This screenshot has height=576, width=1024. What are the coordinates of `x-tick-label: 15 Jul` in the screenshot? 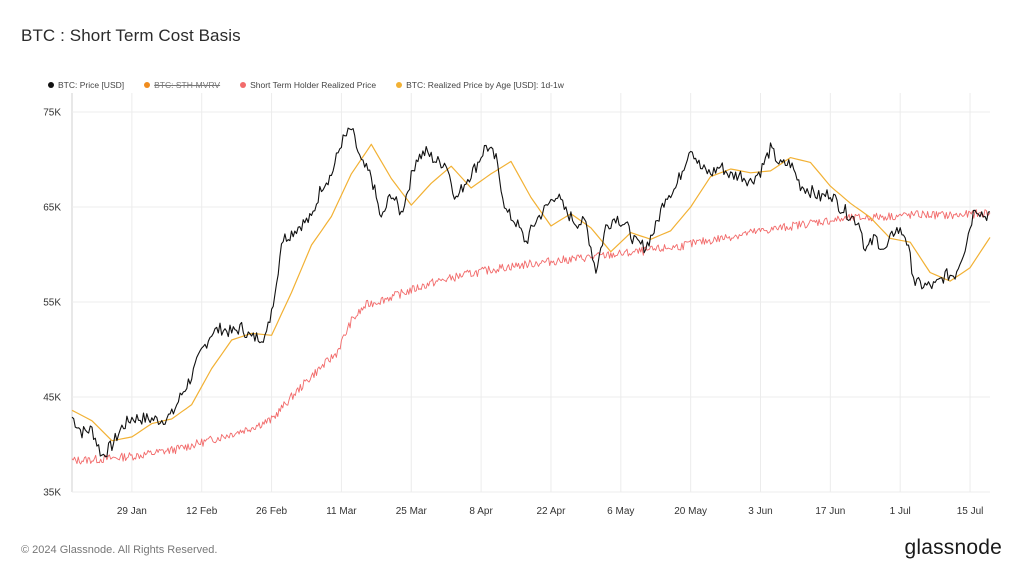 It's located at (970, 511).